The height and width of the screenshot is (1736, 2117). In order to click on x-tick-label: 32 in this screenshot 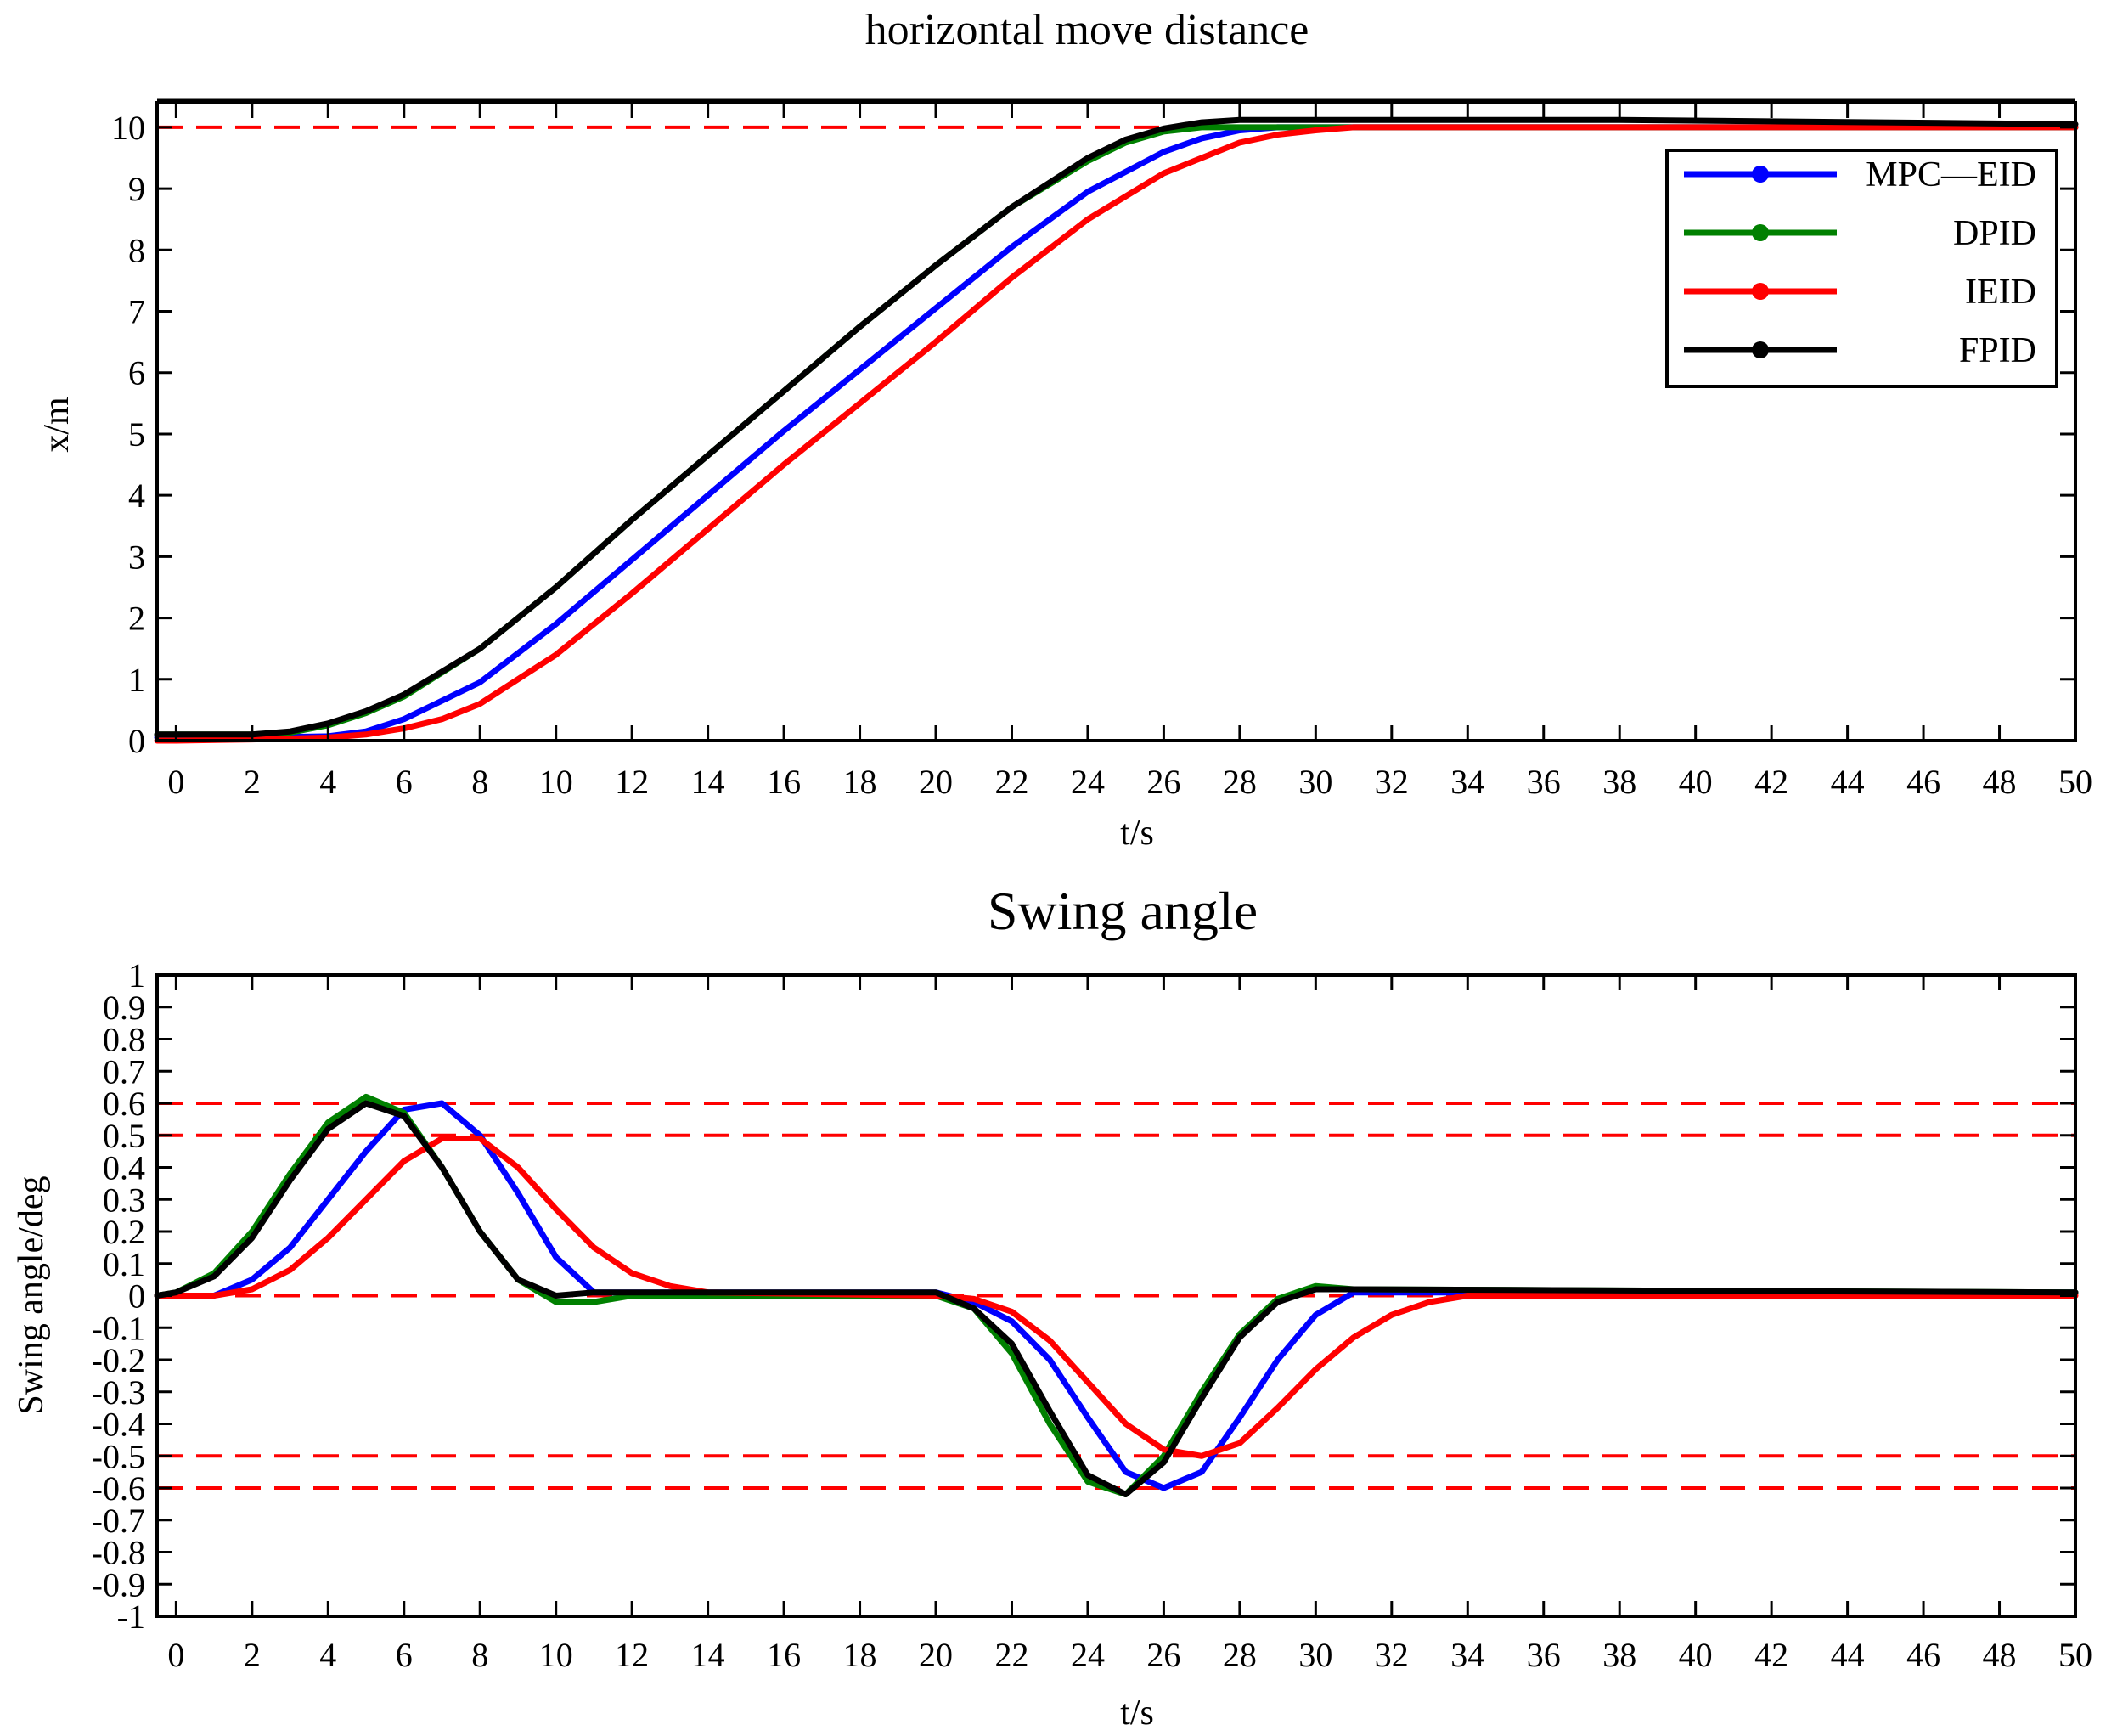, I will do `click(1392, 782)`.